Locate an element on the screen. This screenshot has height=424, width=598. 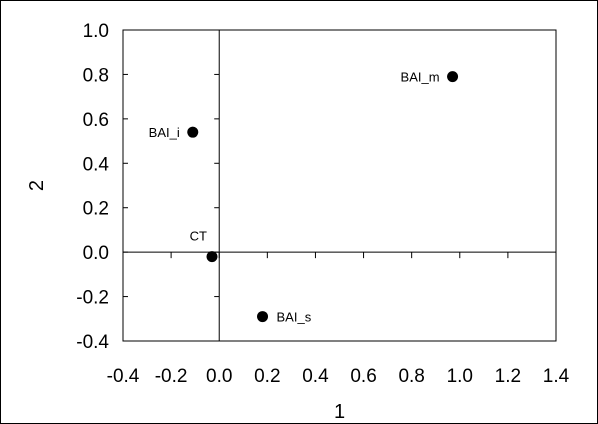
x-tick-label: -0.2 is located at coordinates (171, 376).